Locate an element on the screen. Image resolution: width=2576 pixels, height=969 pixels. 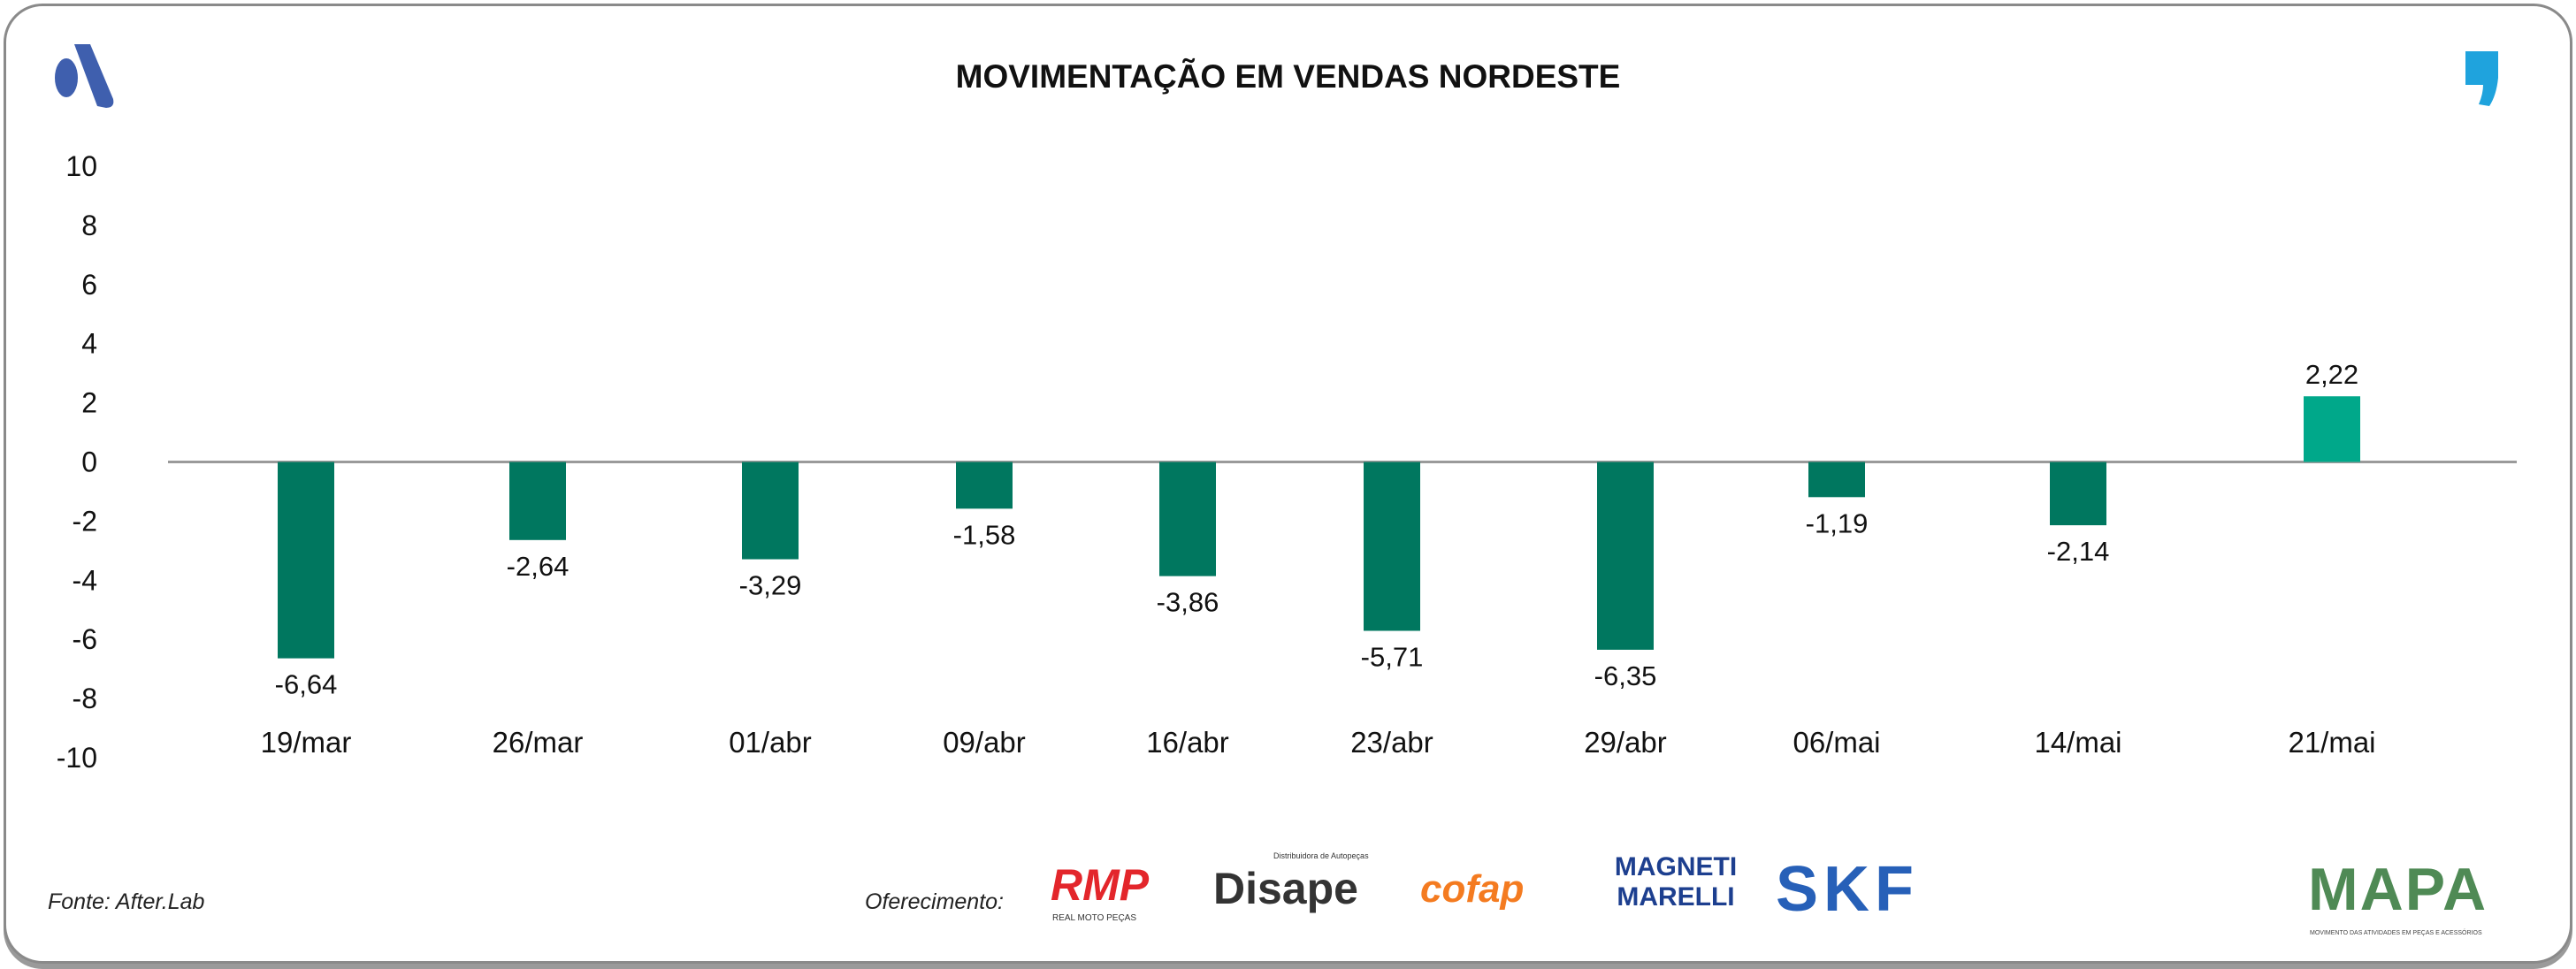
chart-title: MOVIMENTAÇÃO EM VENDAS NORDESTE is located at coordinates (1288, 77).